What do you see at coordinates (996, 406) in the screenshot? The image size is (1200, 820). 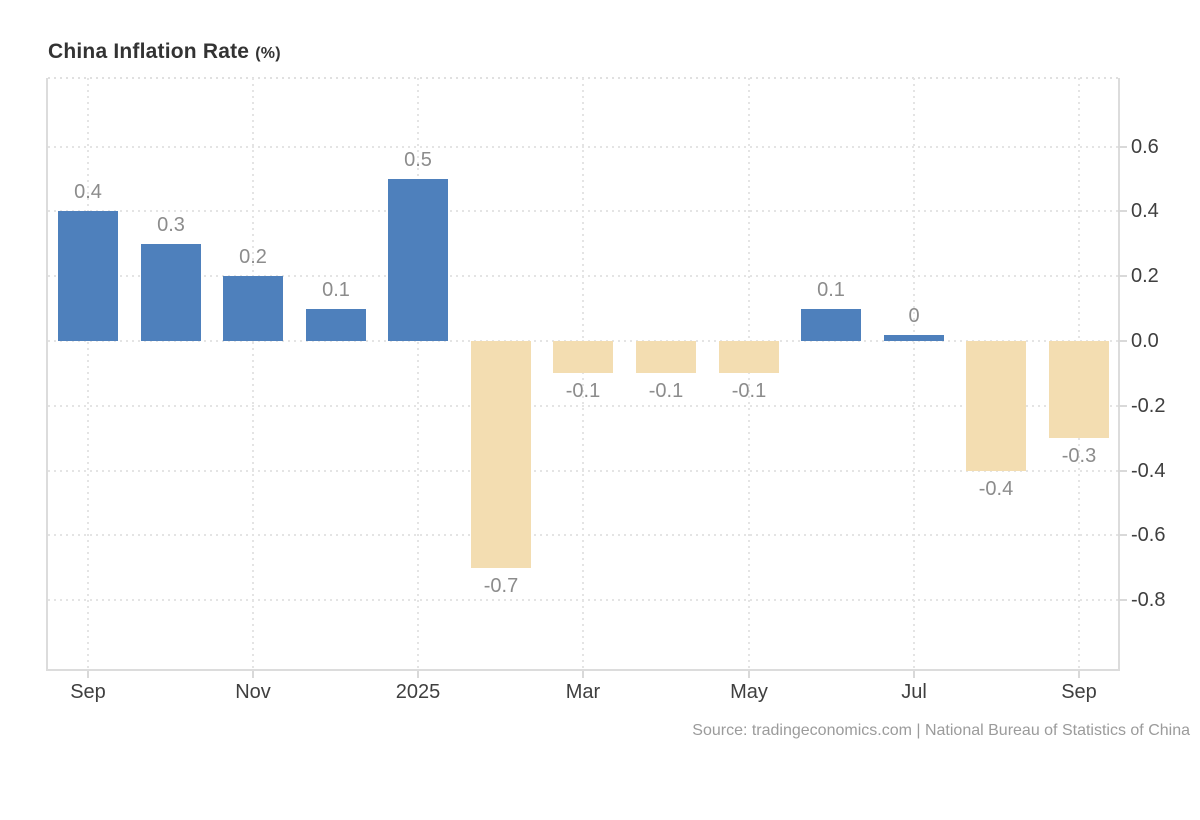 I see `bar-aug-2025` at bounding box center [996, 406].